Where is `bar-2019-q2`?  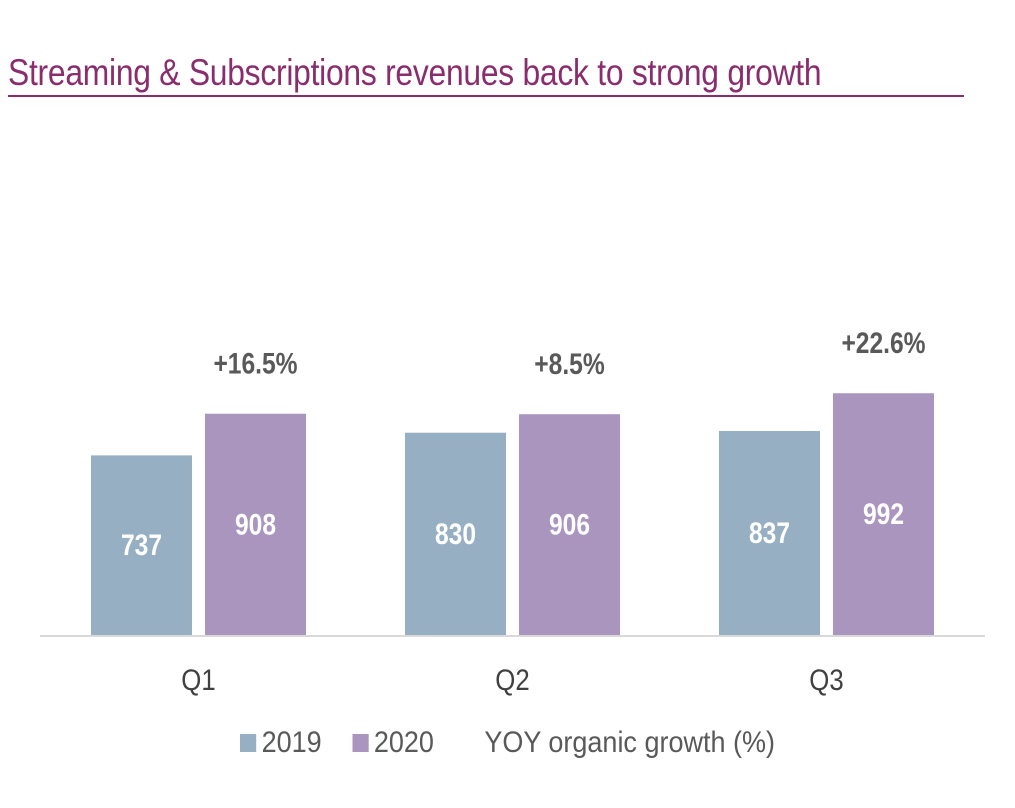 bar-2019-q2 is located at coordinates (455, 533).